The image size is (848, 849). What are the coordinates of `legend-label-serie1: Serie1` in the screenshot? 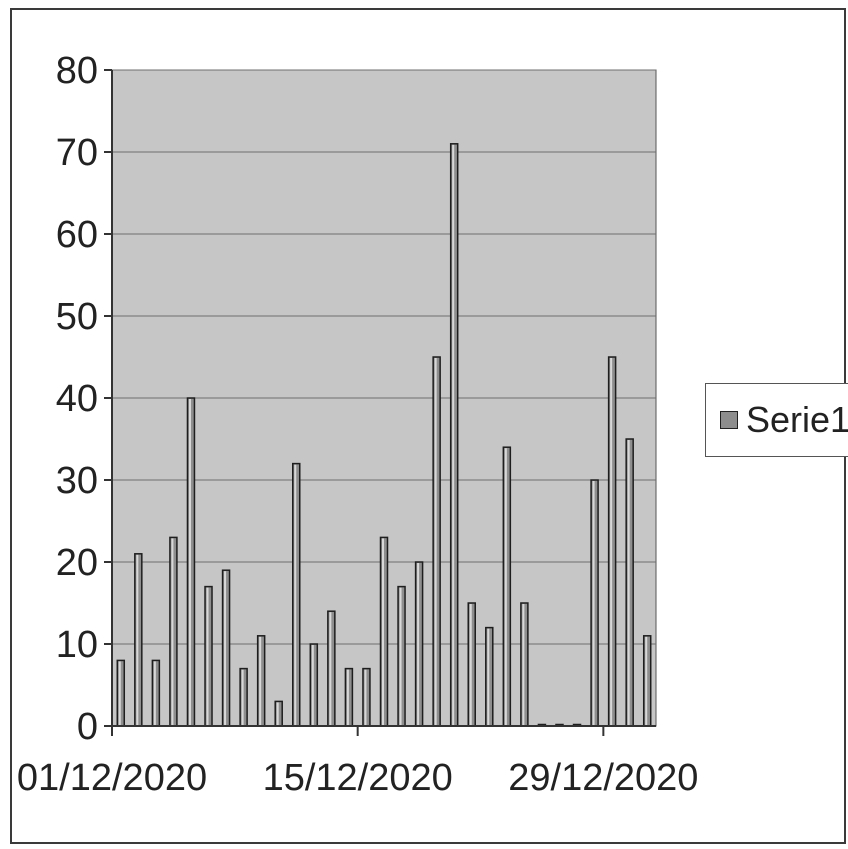 It's located at (797, 419).